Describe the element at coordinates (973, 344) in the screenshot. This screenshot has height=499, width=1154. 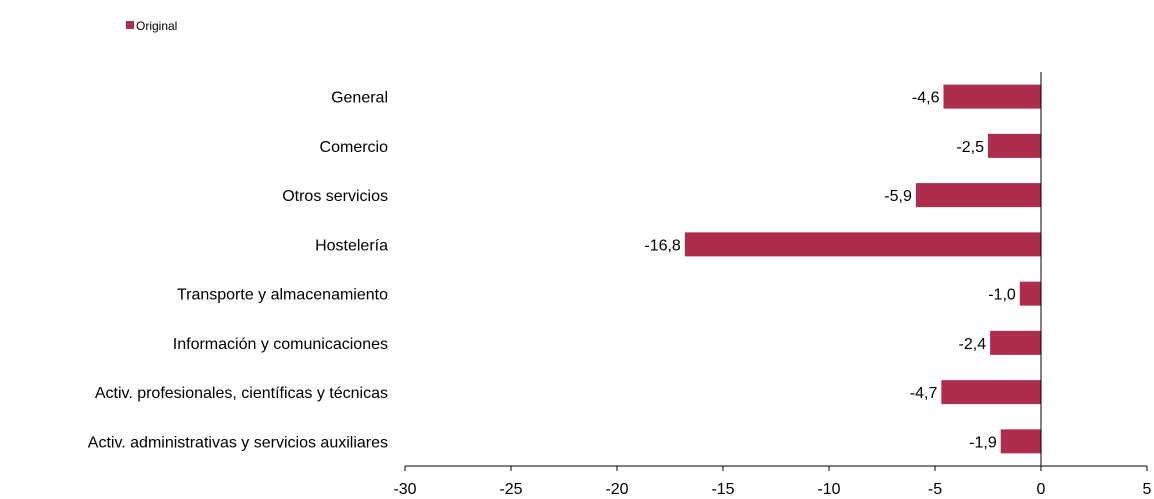
I see `data-label: -2,4` at that location.